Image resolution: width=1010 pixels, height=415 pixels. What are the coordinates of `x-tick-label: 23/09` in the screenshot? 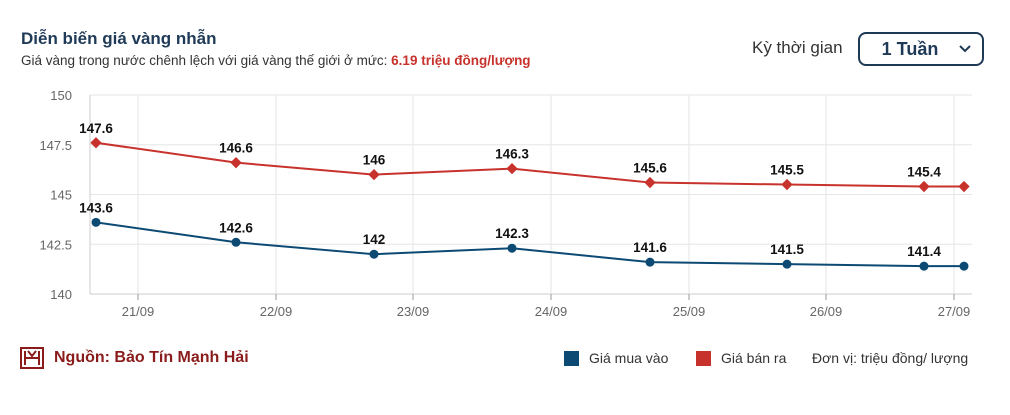 It's located at (413, 311).